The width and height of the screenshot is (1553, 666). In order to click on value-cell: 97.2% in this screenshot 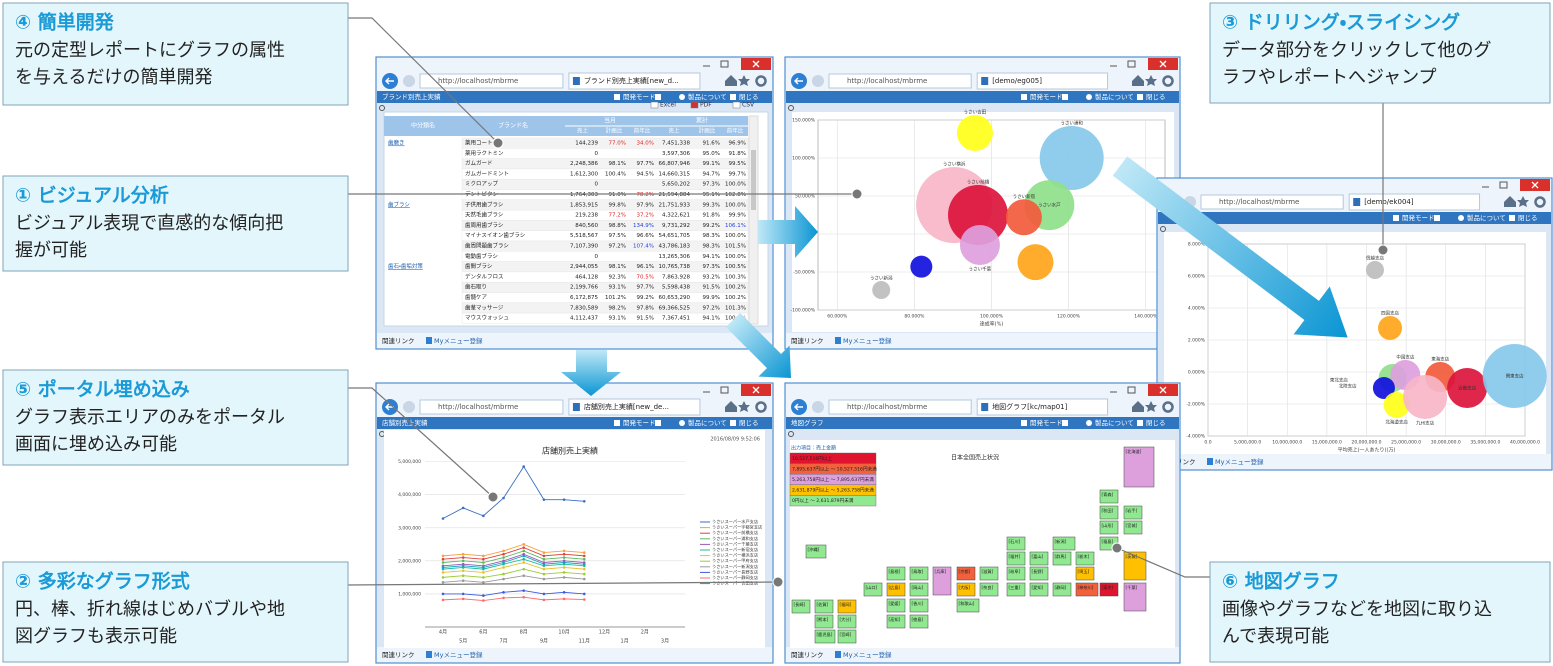, I will do `click(617, 247)`.